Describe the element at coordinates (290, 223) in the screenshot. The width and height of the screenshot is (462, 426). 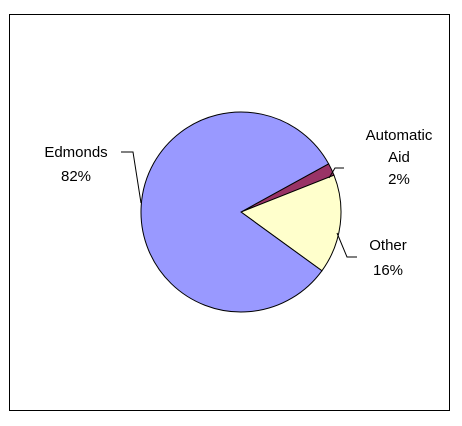
I see `pie-slice-other` at that location.